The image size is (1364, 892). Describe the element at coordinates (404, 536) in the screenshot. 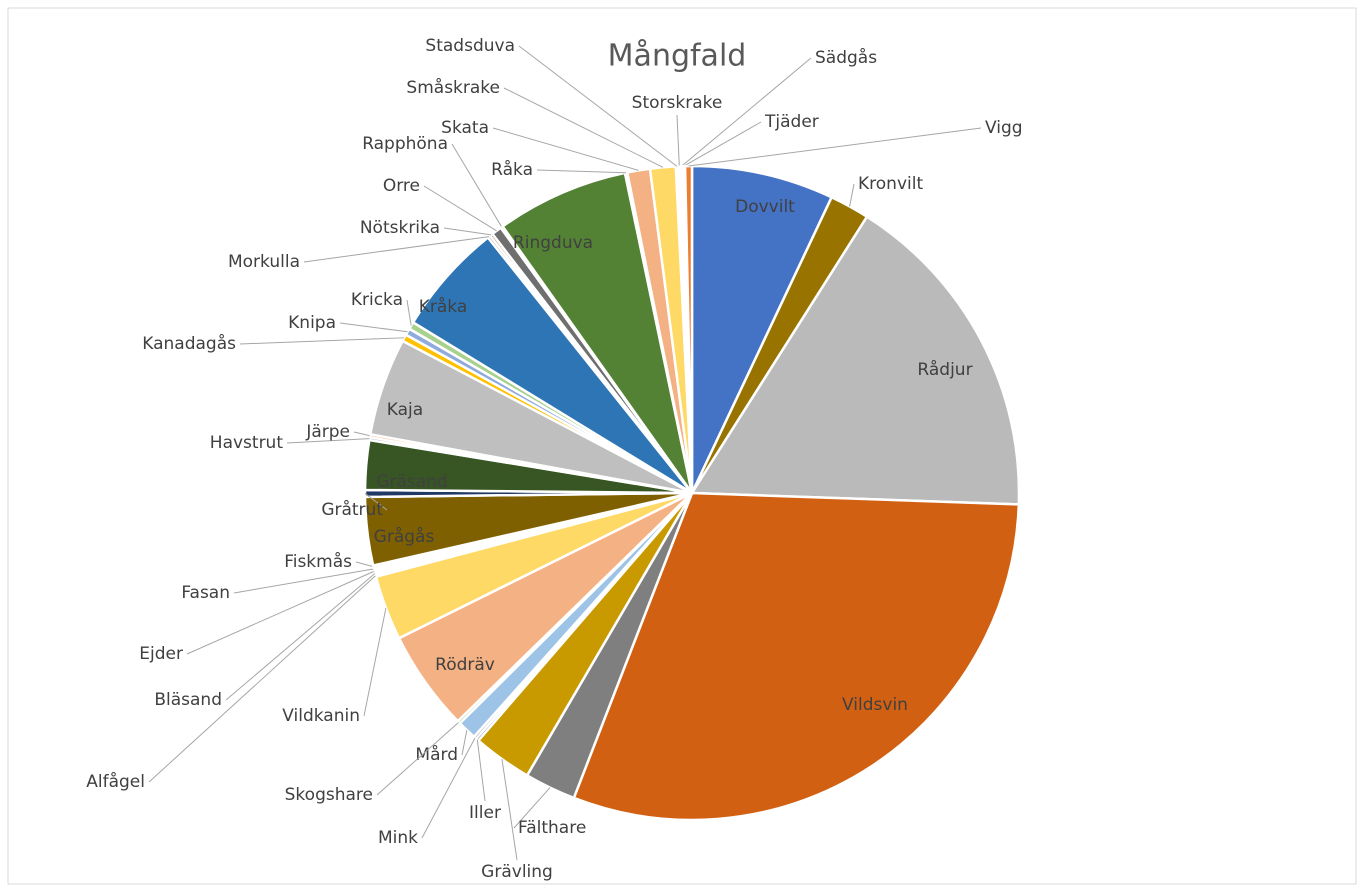

I see `slice-label: Grågås` at that location.